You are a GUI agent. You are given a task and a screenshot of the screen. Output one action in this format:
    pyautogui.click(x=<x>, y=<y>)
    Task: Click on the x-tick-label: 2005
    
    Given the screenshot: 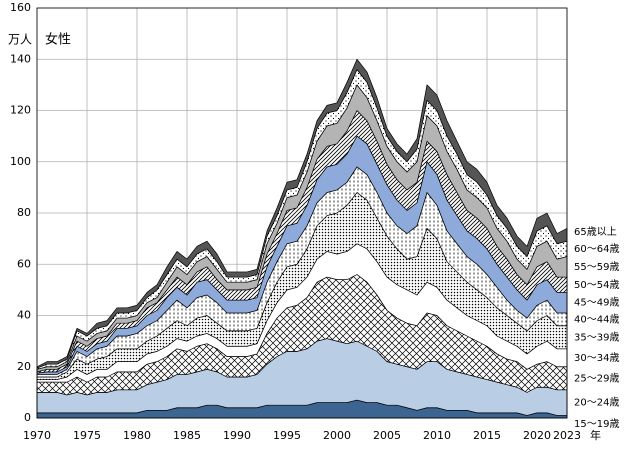 What is the action you would take?
    pyautogui.click(x=387, y=435)
    